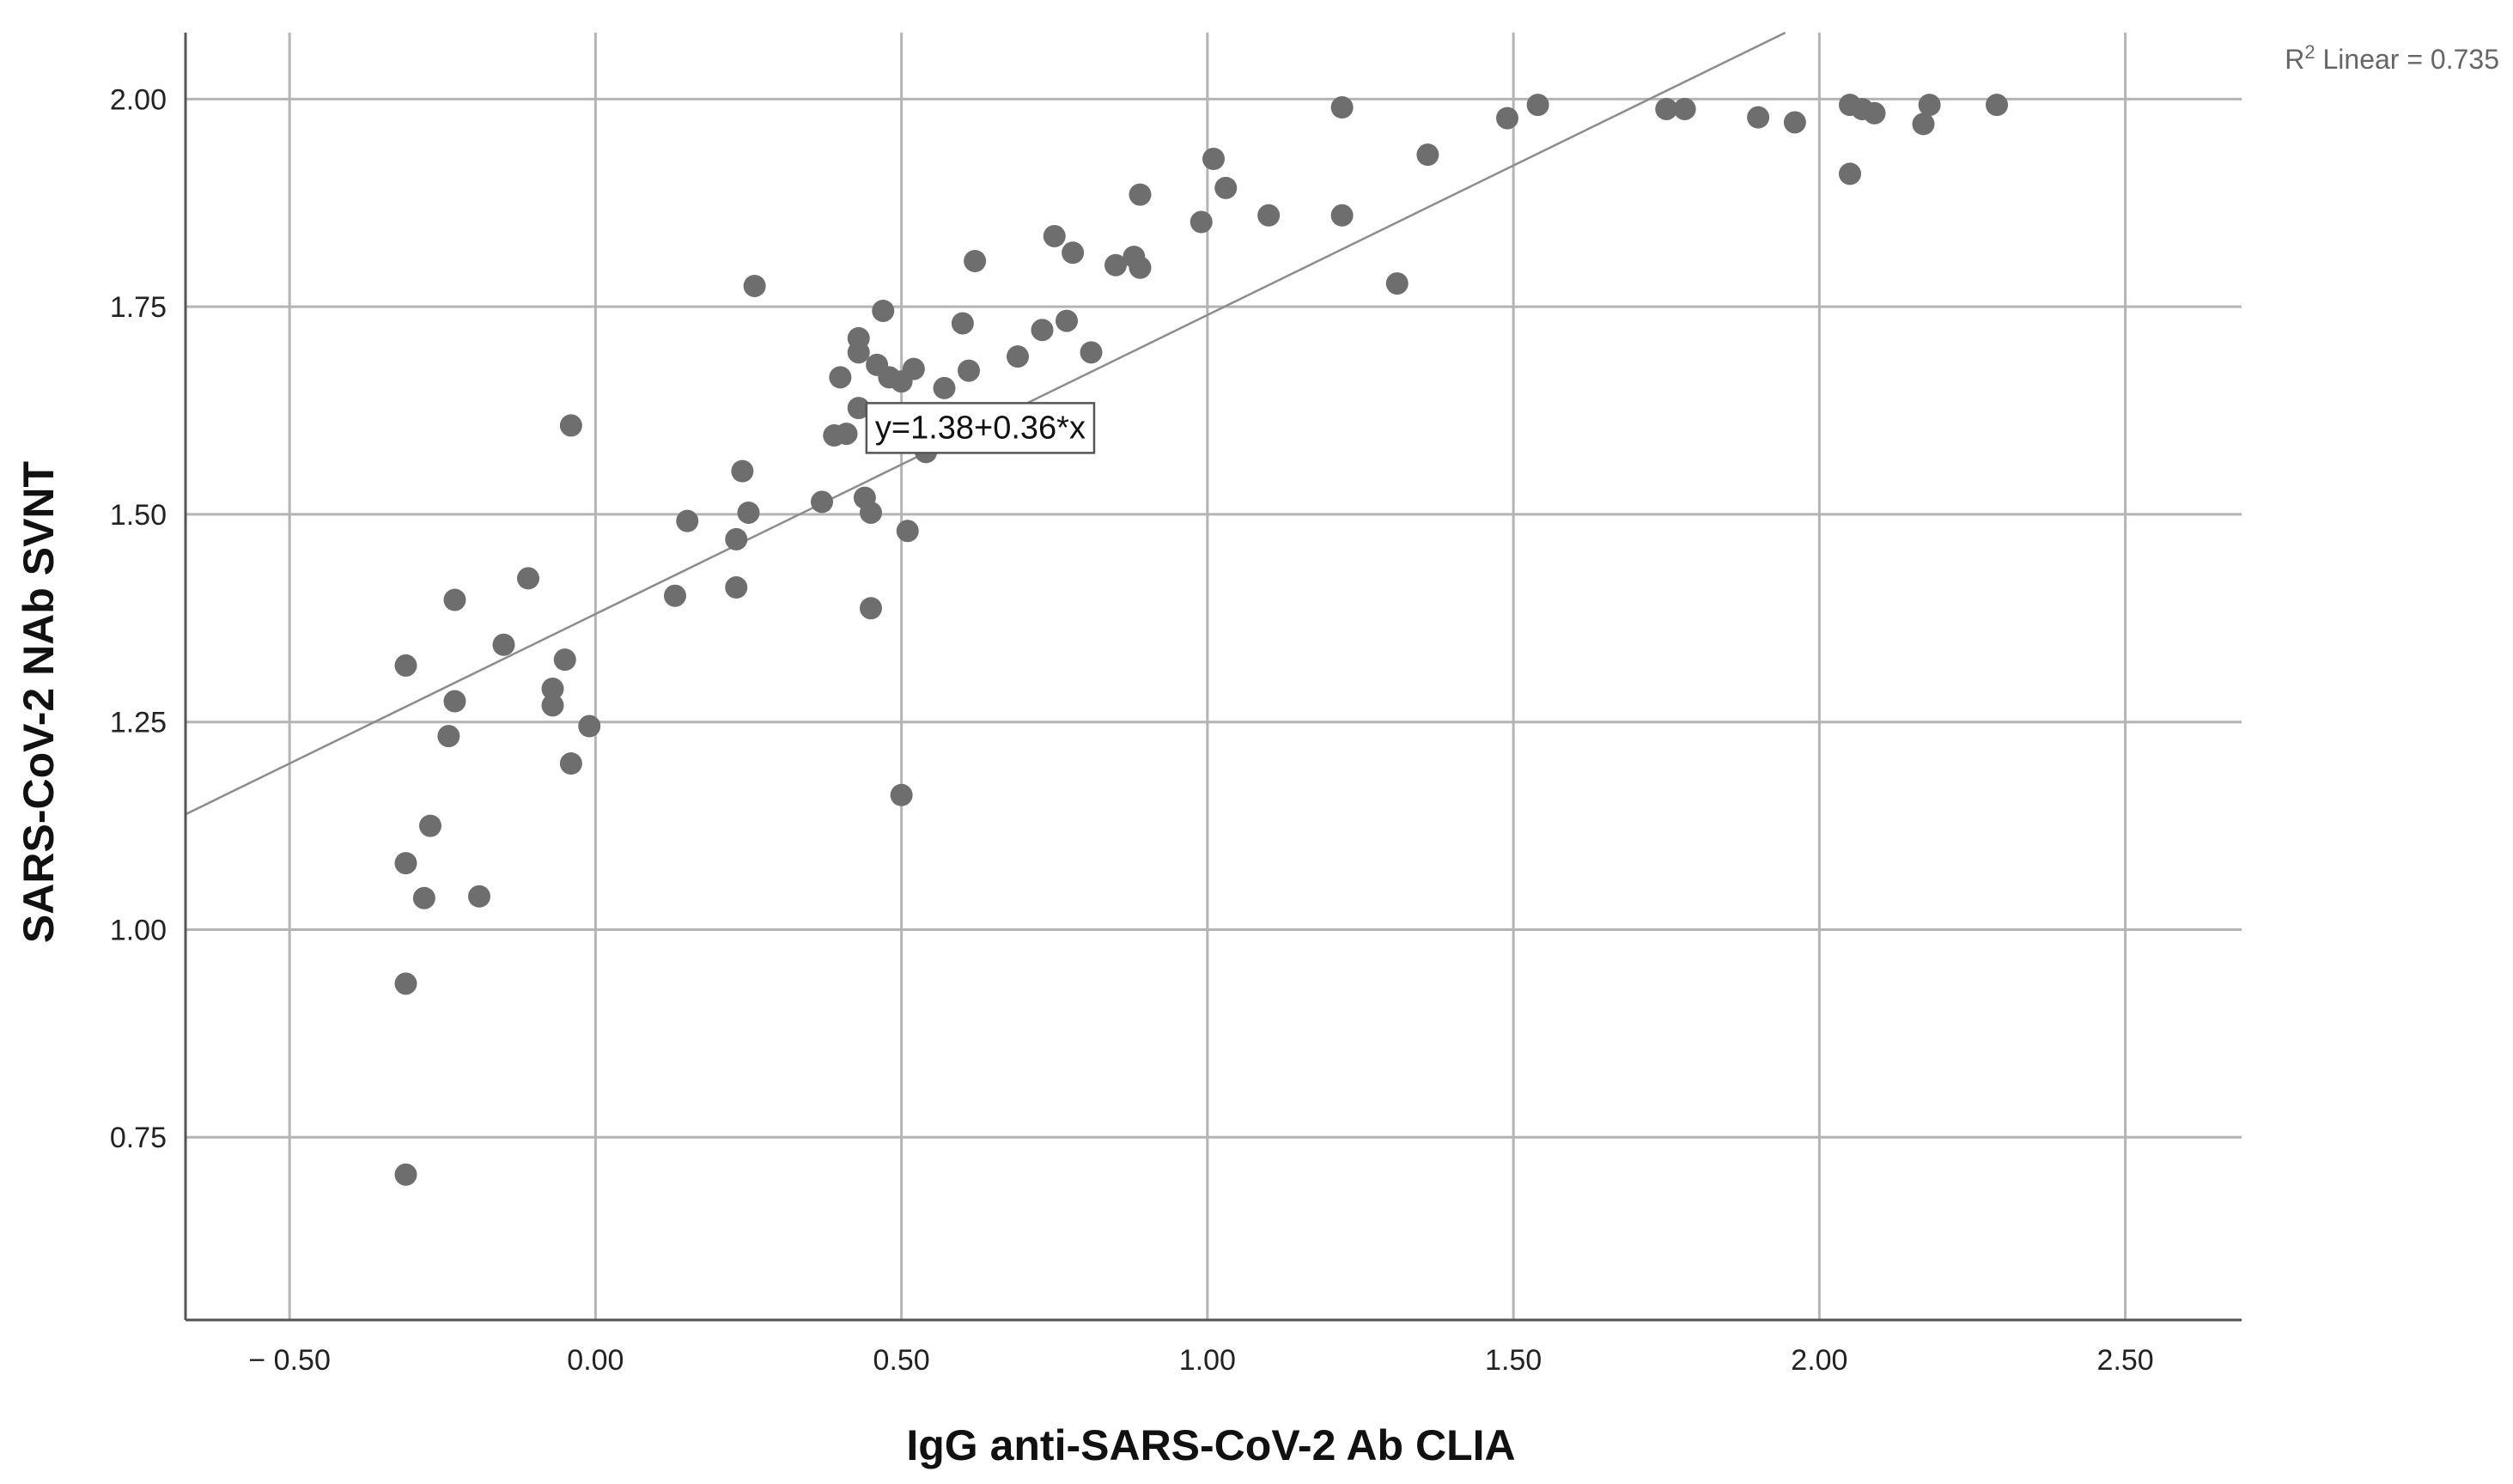  I want to click on equation-label: y=1.38+0.36*x, so click(980, 428).